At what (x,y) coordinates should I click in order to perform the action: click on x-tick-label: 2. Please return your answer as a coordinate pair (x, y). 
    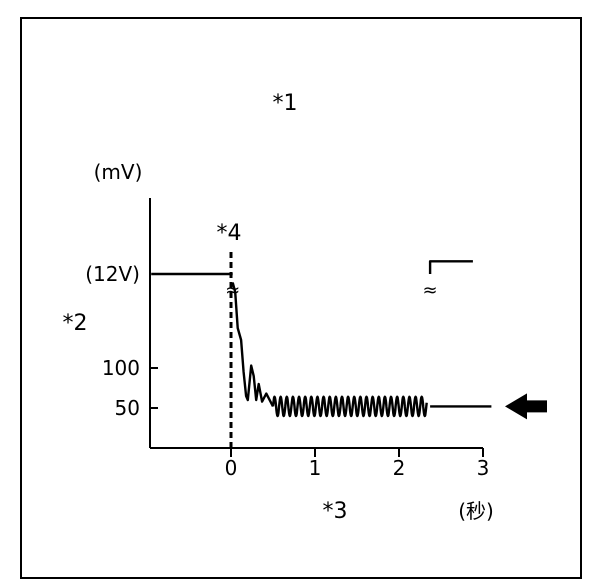
    Looking at the image, I should click on (399, 468).